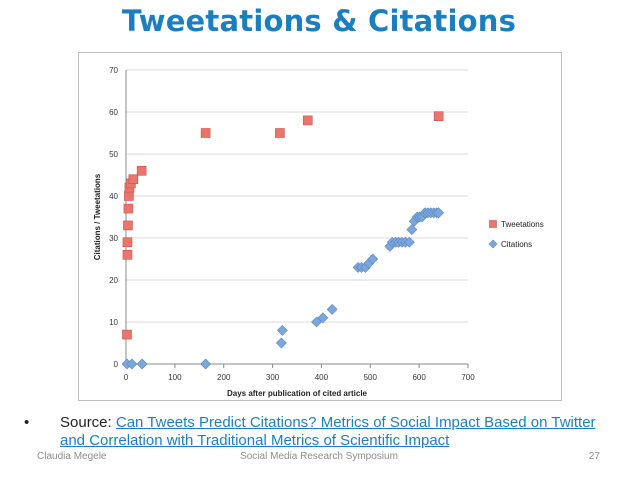  I want to click on y-tick-label: 20, so click(113, 280).